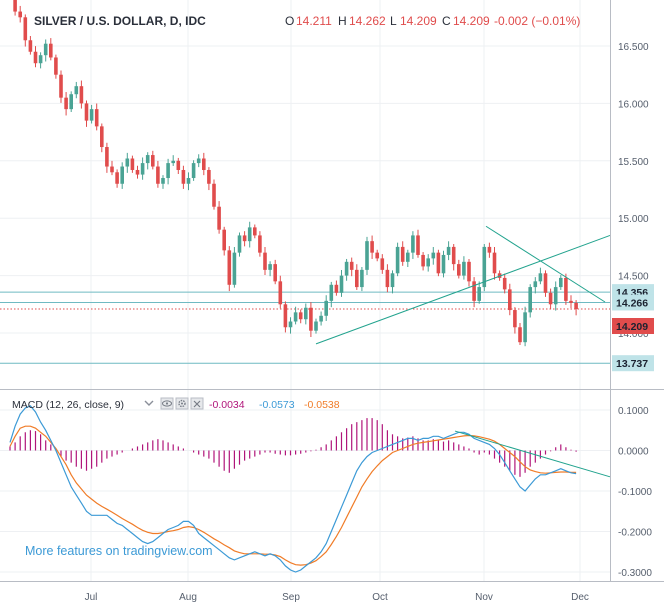 The image size is (664, 612). I want to click on close-icon, so click(197, 403).